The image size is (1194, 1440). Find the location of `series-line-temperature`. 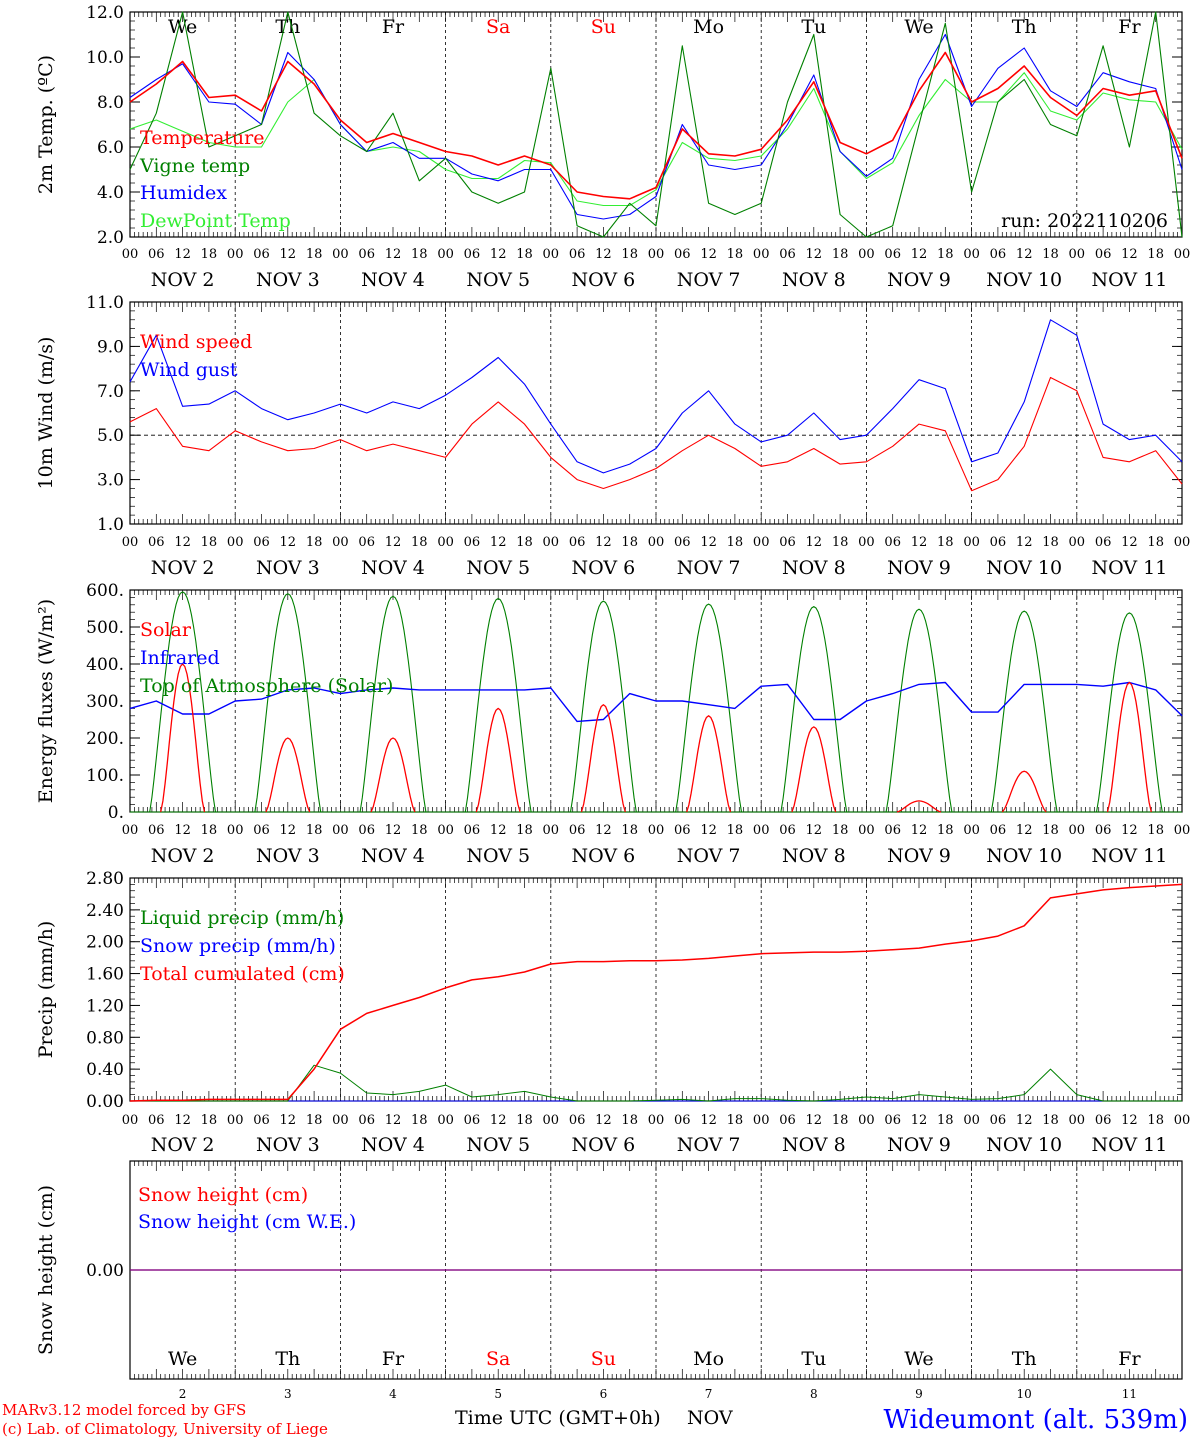

series-line-temperature is located at coordinates (656, 125).